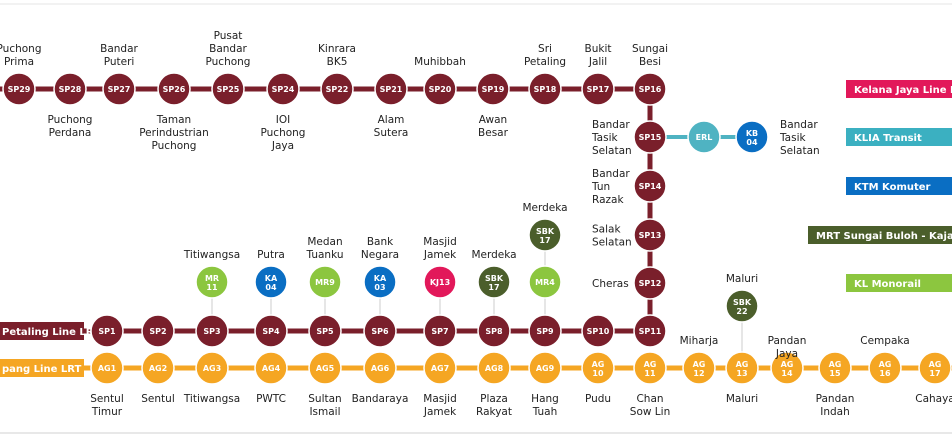  I want to click on station-sp15: SP15, so click(650, 137).